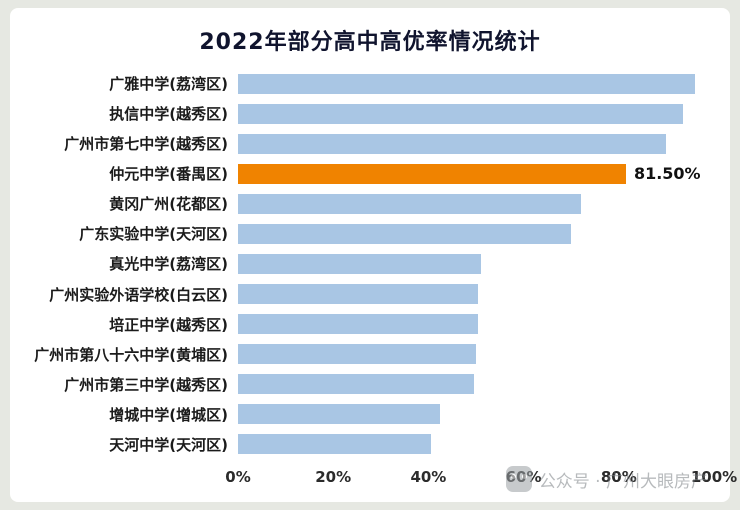 The height and width of the screenshot is (510, 740). I want to click on category-label: 广州实验外语学校(白云区), so click(138, 294).